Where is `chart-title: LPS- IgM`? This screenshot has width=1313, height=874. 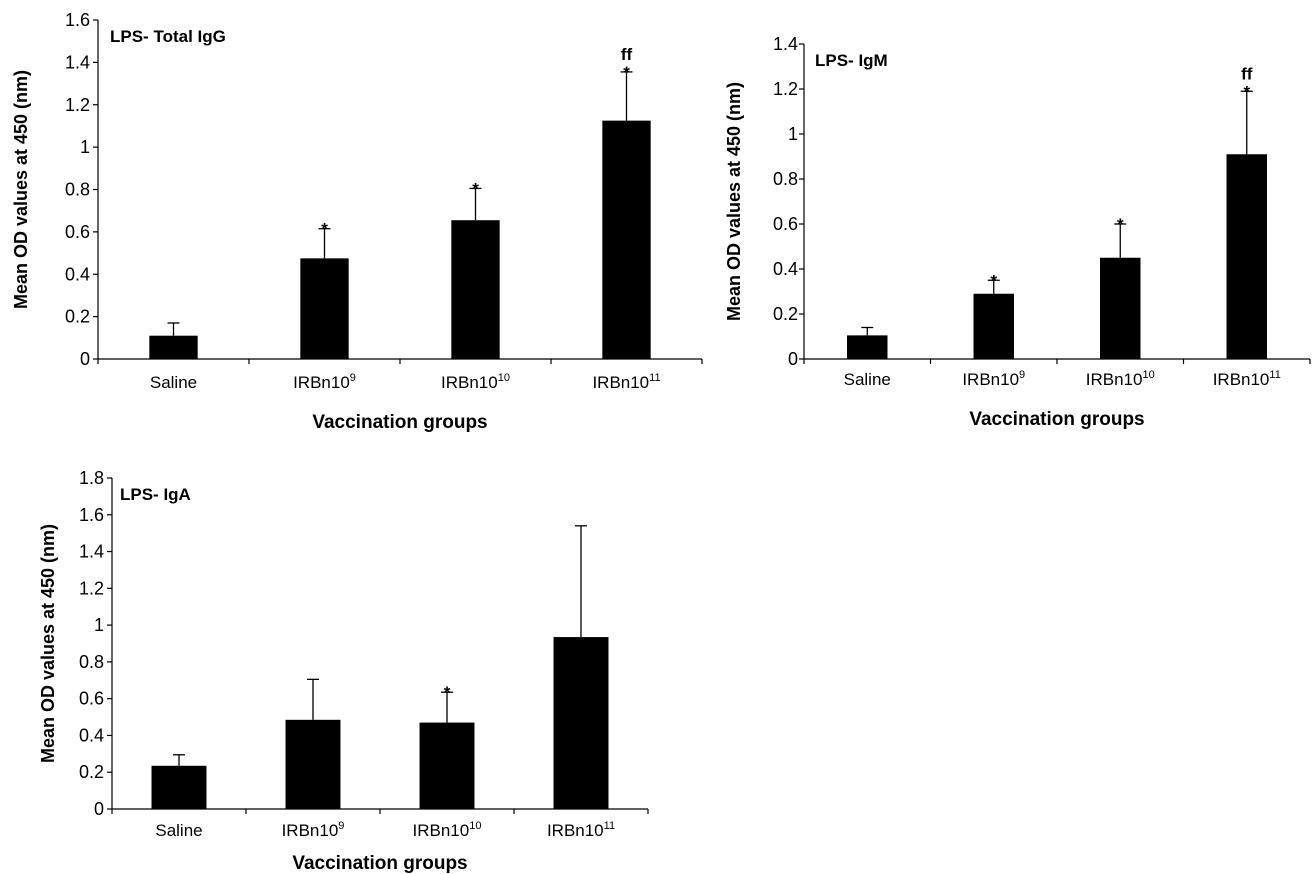 chart-title: LPS- IgM is located at coordinates (851, 60).